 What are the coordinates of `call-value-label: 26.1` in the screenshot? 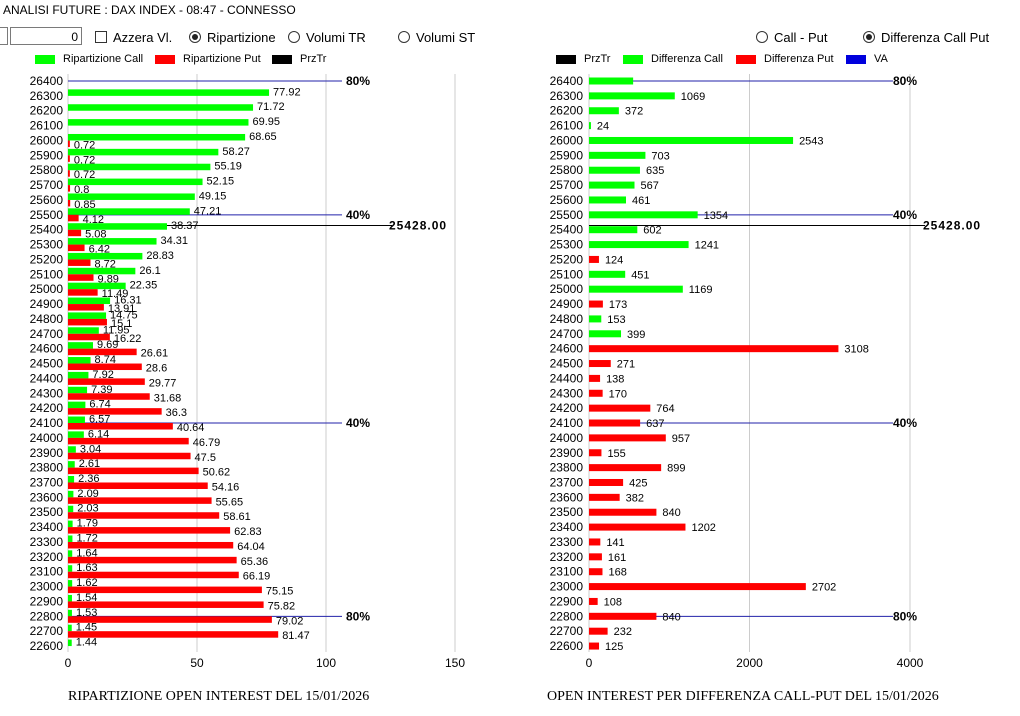 It's located at (149, 271).